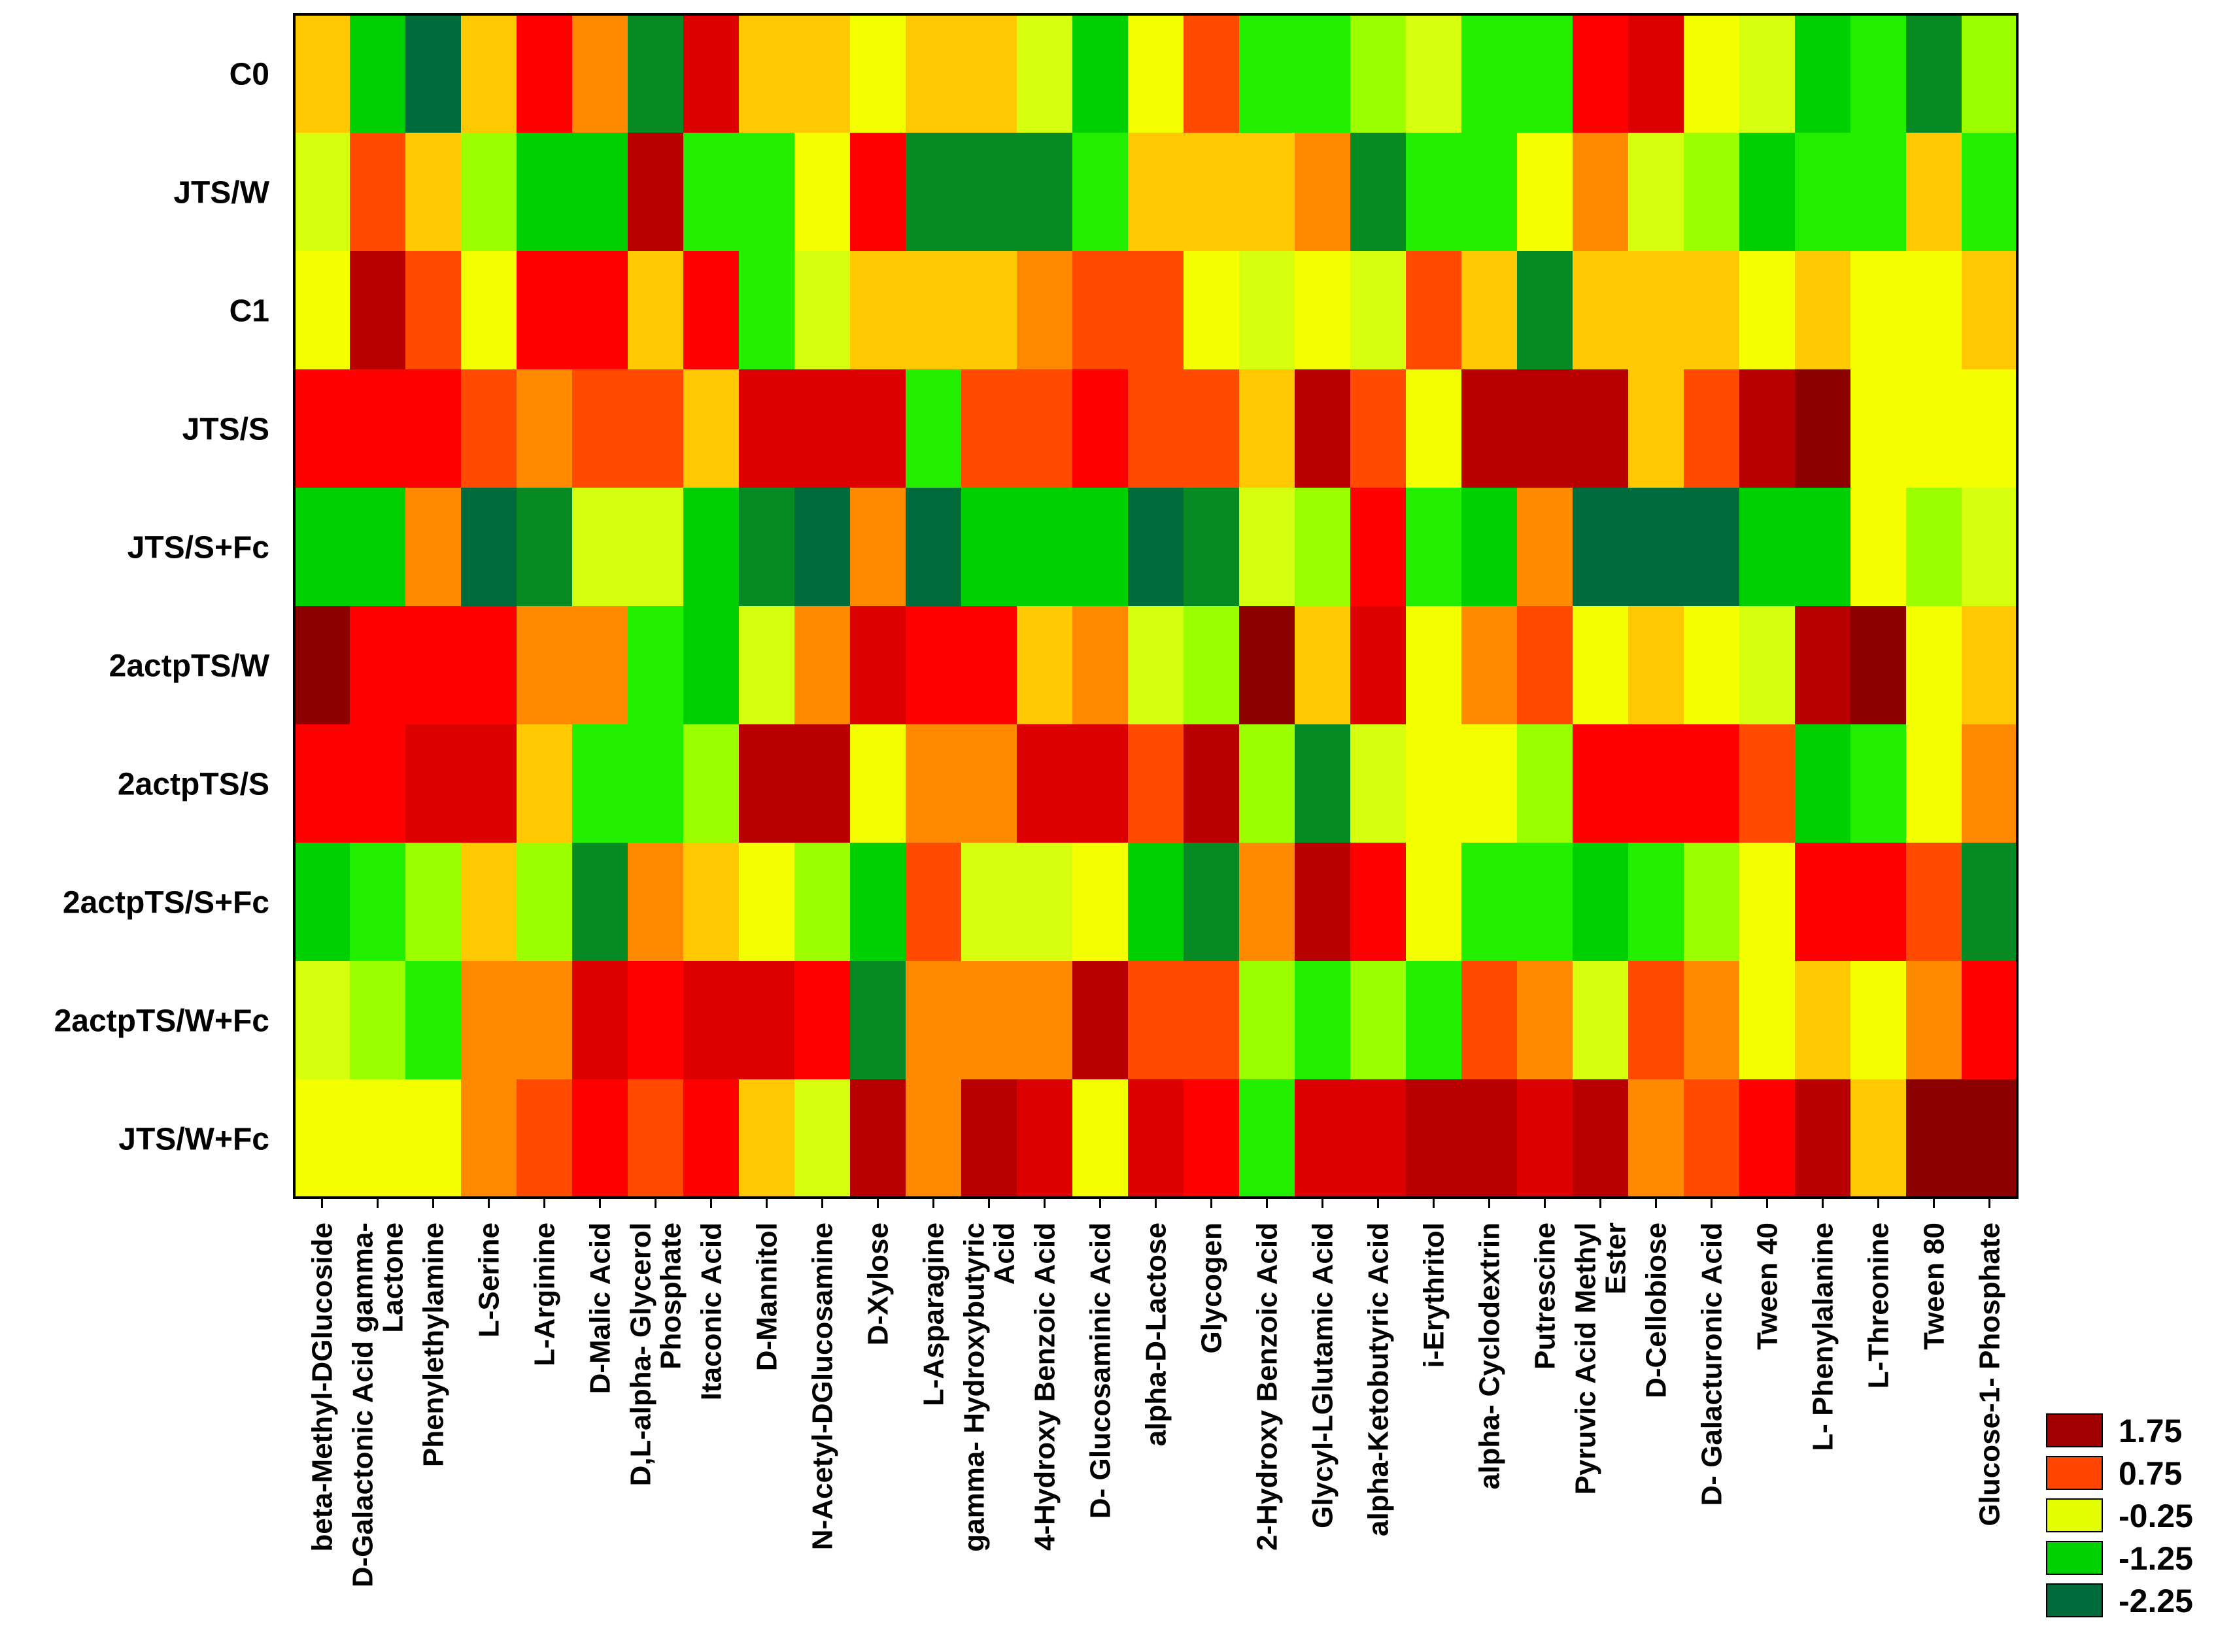 This screenshot has height=1652, width=2216. I want to click on heatmap-cell-r9-c18, so click(1323, 1138).